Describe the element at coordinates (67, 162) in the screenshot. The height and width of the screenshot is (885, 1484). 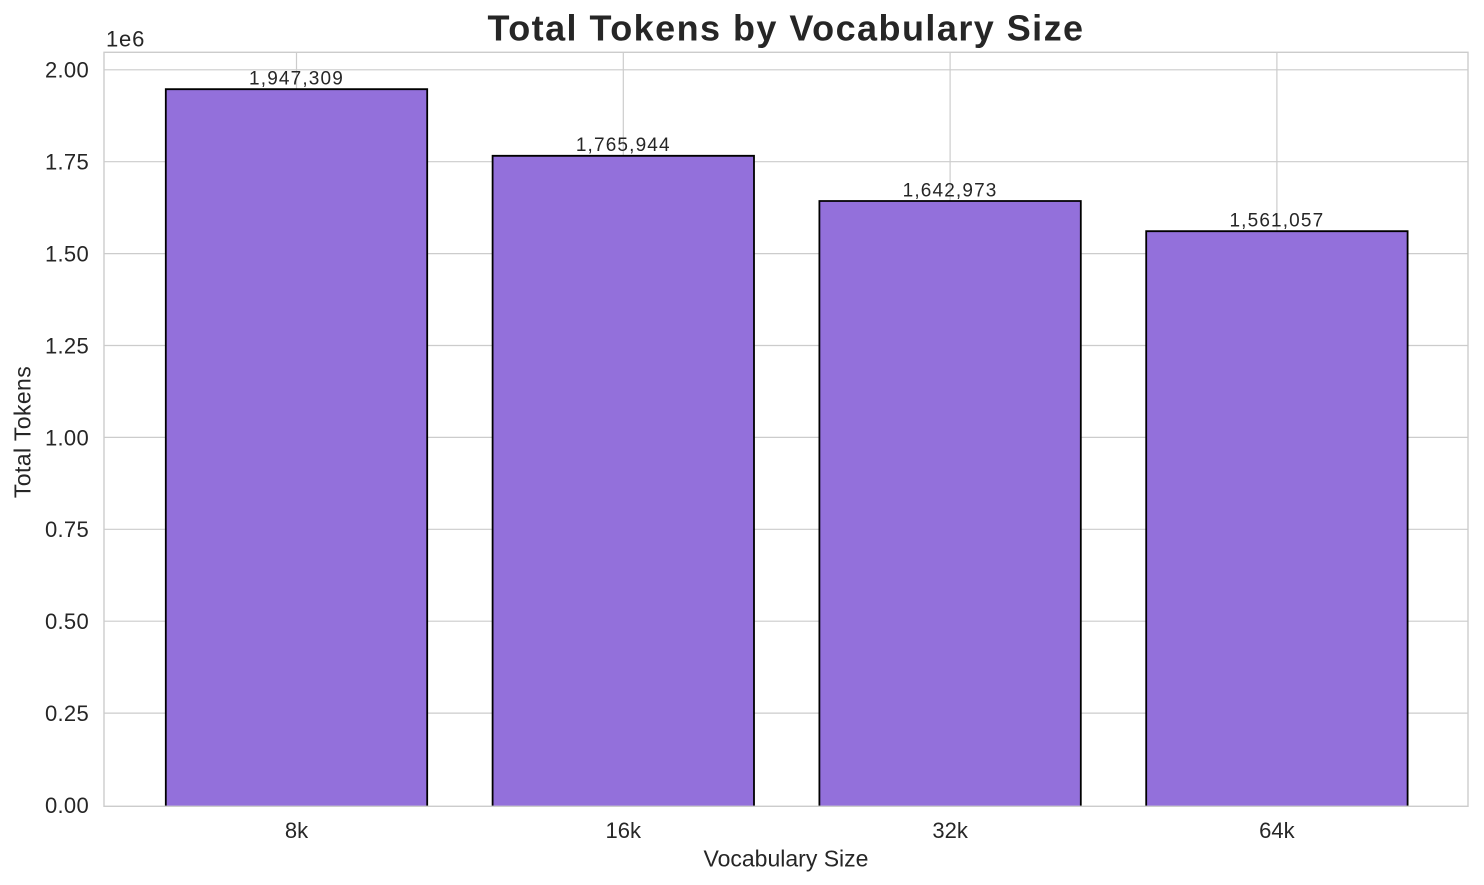
I see `svg-text: 1.75` at that location.